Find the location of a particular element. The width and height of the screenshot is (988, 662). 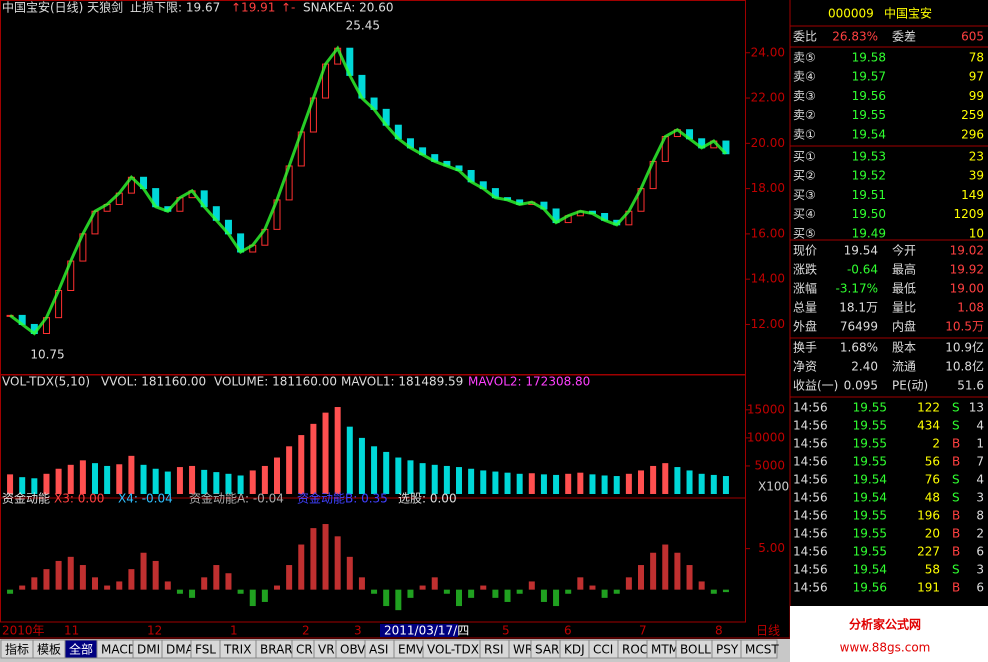

tab-label: EMV is located at coordinates (411, 650).